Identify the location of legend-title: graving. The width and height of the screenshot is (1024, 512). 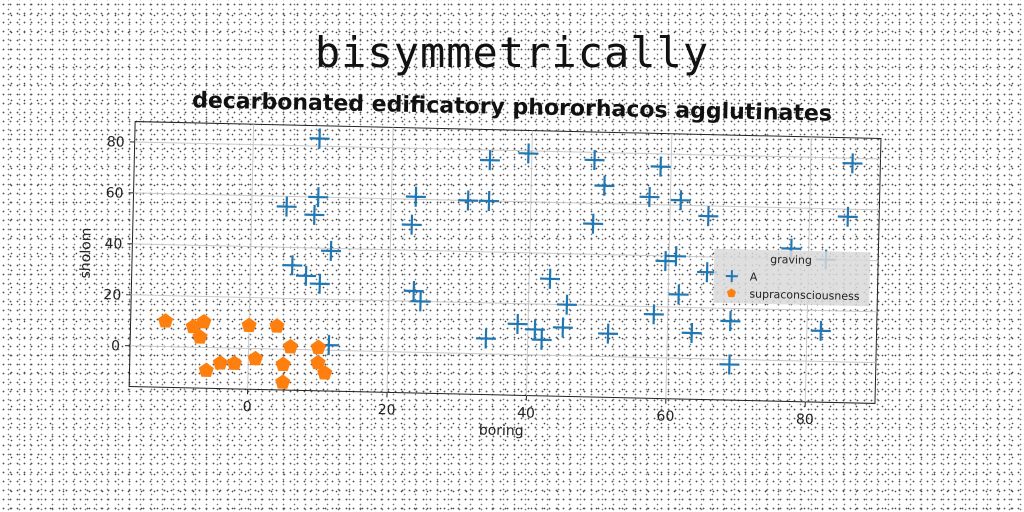
(791, 260).